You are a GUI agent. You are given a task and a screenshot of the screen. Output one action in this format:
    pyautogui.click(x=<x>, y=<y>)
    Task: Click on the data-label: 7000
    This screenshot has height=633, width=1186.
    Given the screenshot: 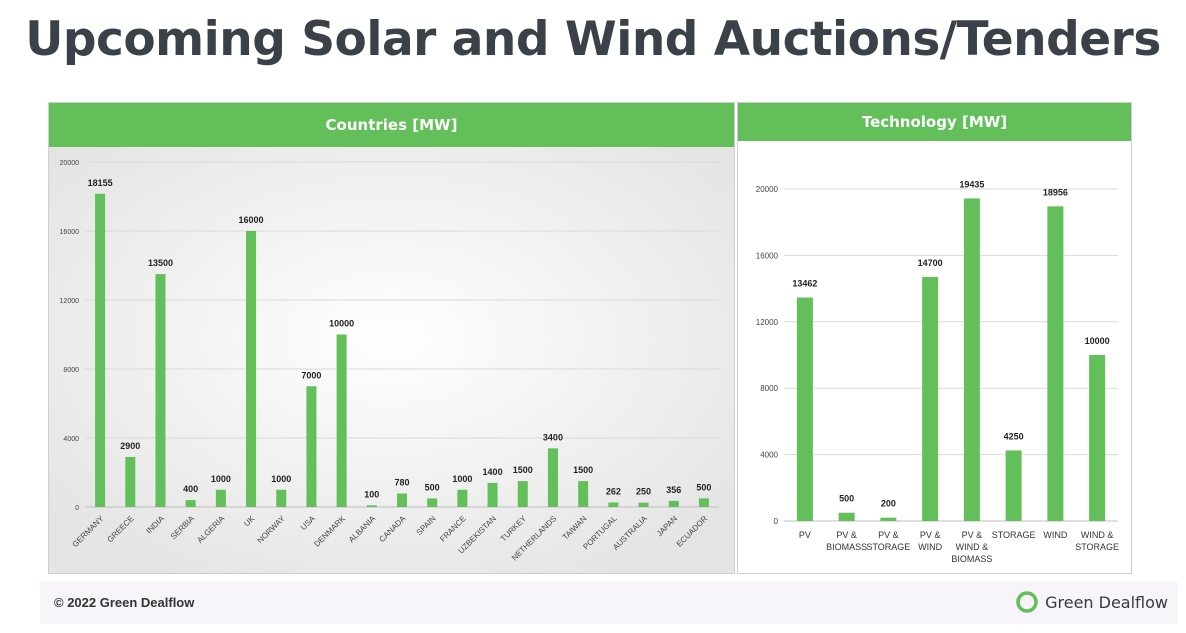 What is the action you would take?
    pyautogui.click(x=311, y=375)
    